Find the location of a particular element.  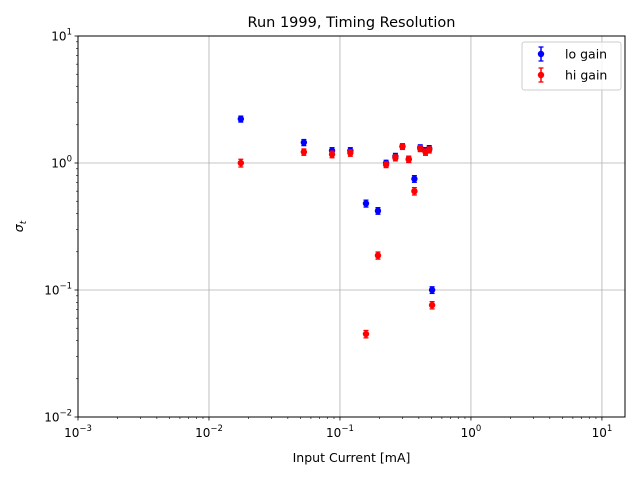

x-tick-label: 10⁻² is located at coordinates (209, 432).